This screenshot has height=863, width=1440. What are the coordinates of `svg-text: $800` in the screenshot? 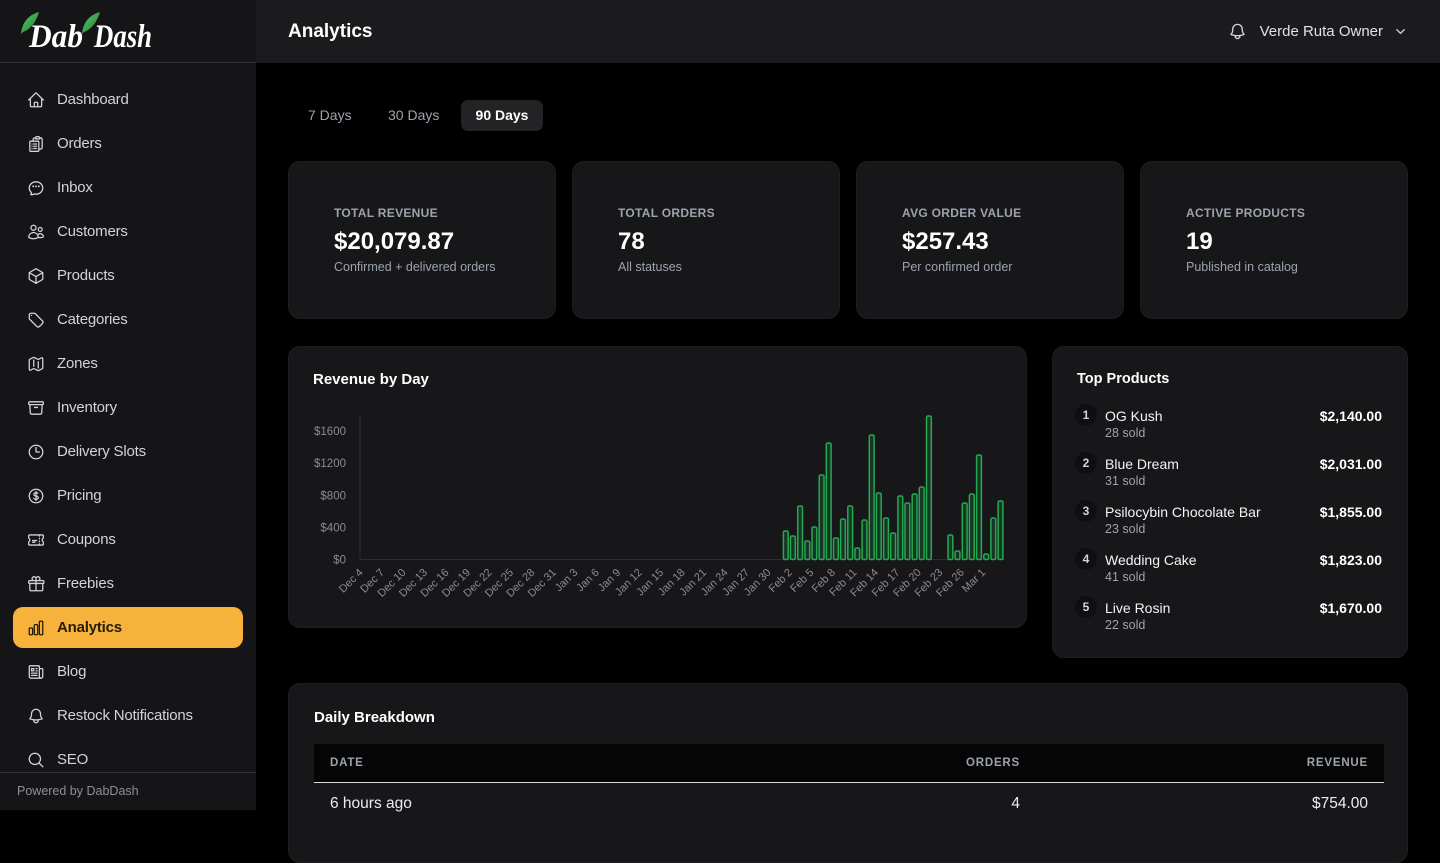 It's located at (333, 496).